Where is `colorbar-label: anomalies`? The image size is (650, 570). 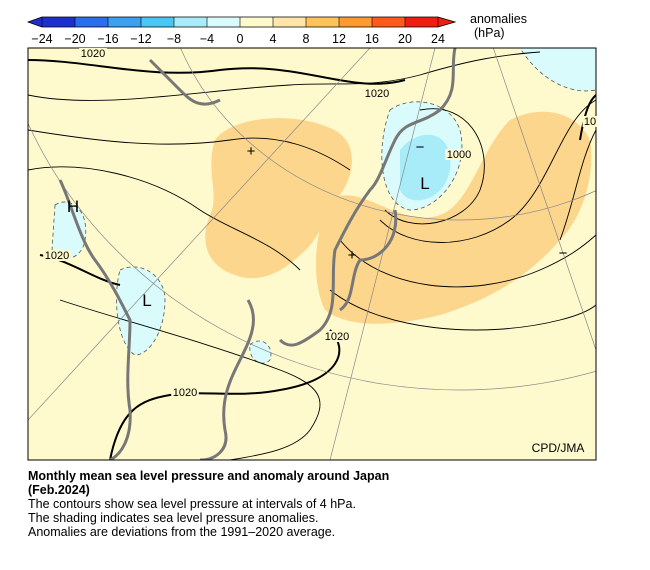
colorbar-label: anomalies is located at coordinates (498, 19).